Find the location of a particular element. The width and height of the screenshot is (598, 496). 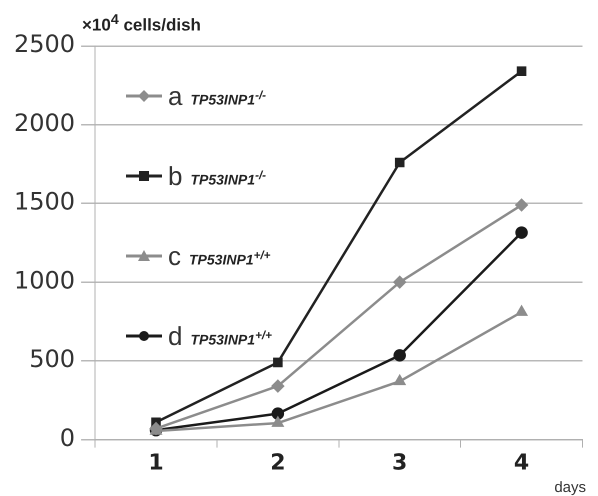

y-tick-label: 2500 is located at coordinates (45, 44).